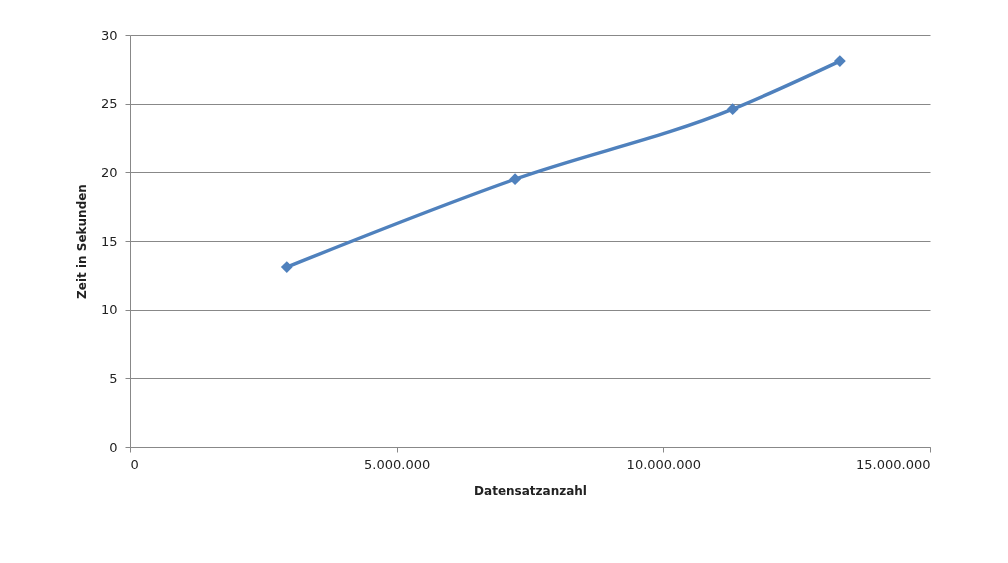 This screenshot has width=1008, height=563. I want to click on y-tick-label: 30, so click(109, 35).